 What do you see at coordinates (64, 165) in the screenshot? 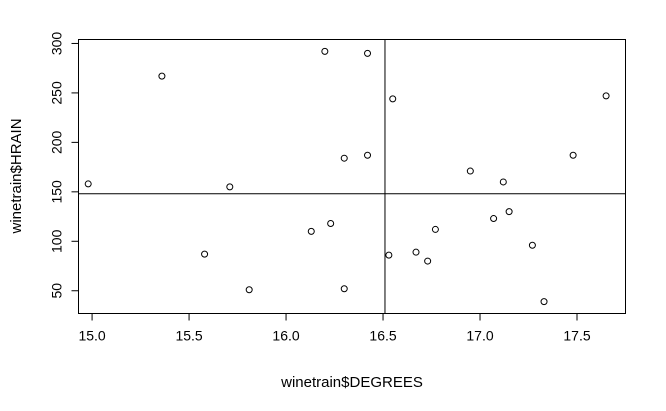
I see `y-axis: 50 100 150 200 250 300` at bounding box center [64, 165].